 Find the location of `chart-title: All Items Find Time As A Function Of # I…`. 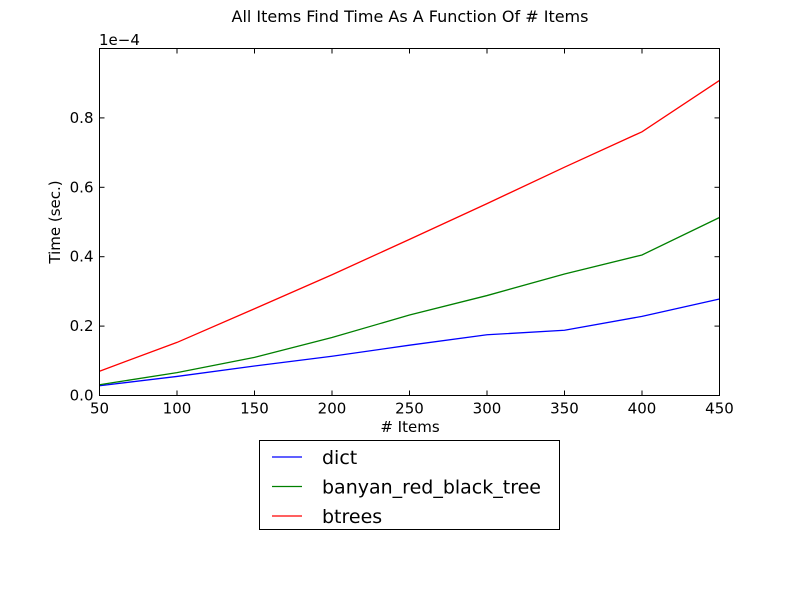

chart-title: All Items Find Time As A Function Of # I… is located at coordinates (410, 16).